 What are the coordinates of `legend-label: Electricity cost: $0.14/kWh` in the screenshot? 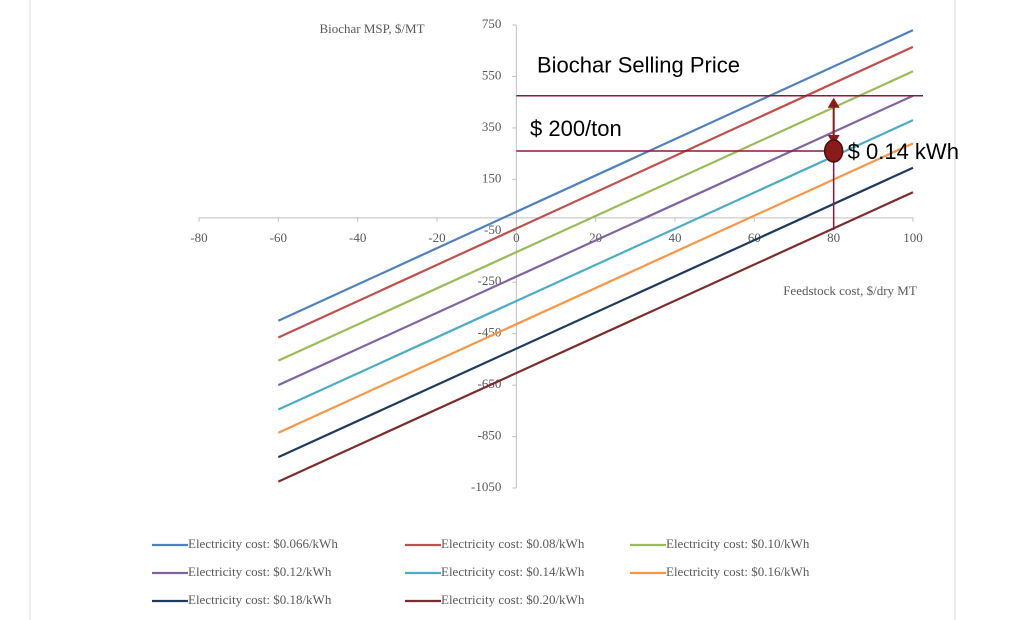 It's located at (513, 571).